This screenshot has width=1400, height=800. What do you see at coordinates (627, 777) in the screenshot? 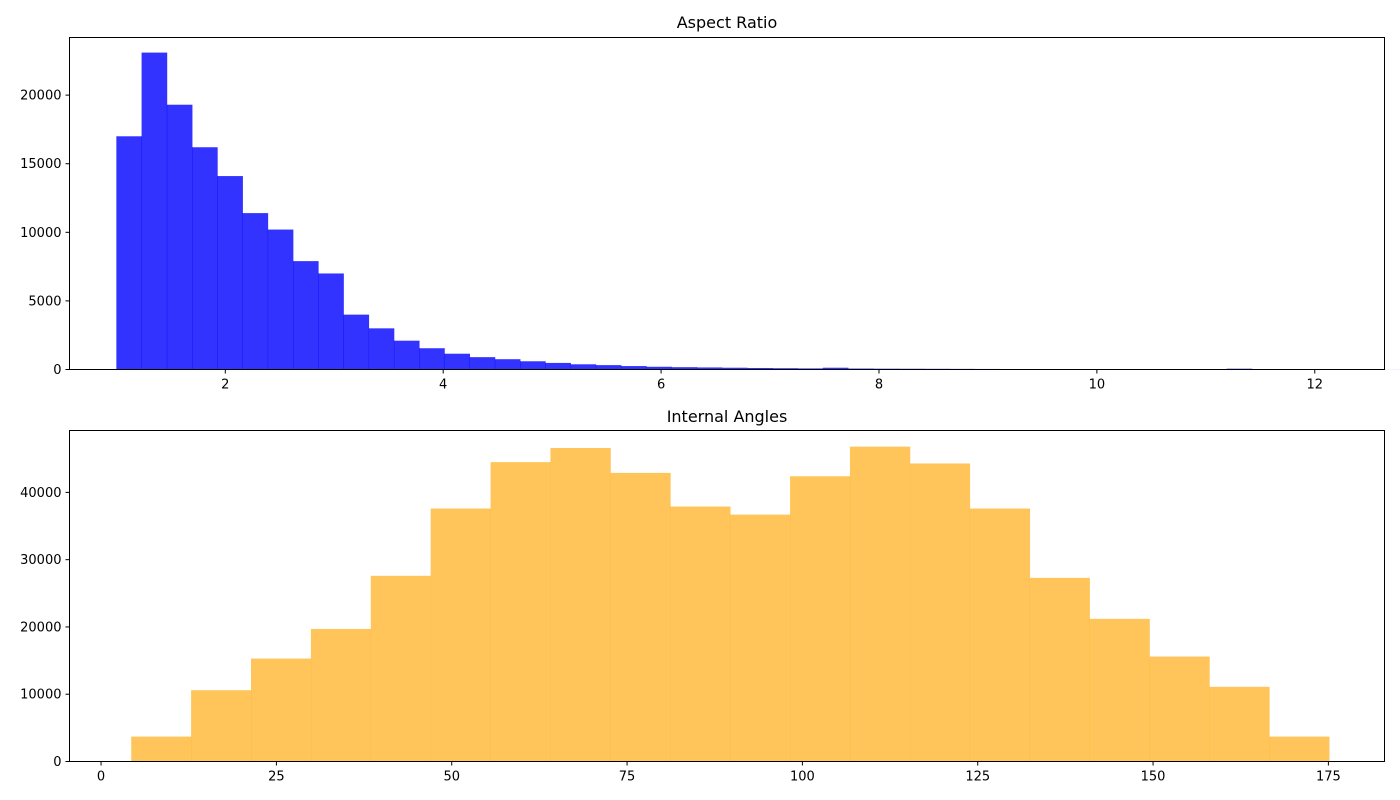
I see `x-tick-label: 75` at bounding box center [627, 777].